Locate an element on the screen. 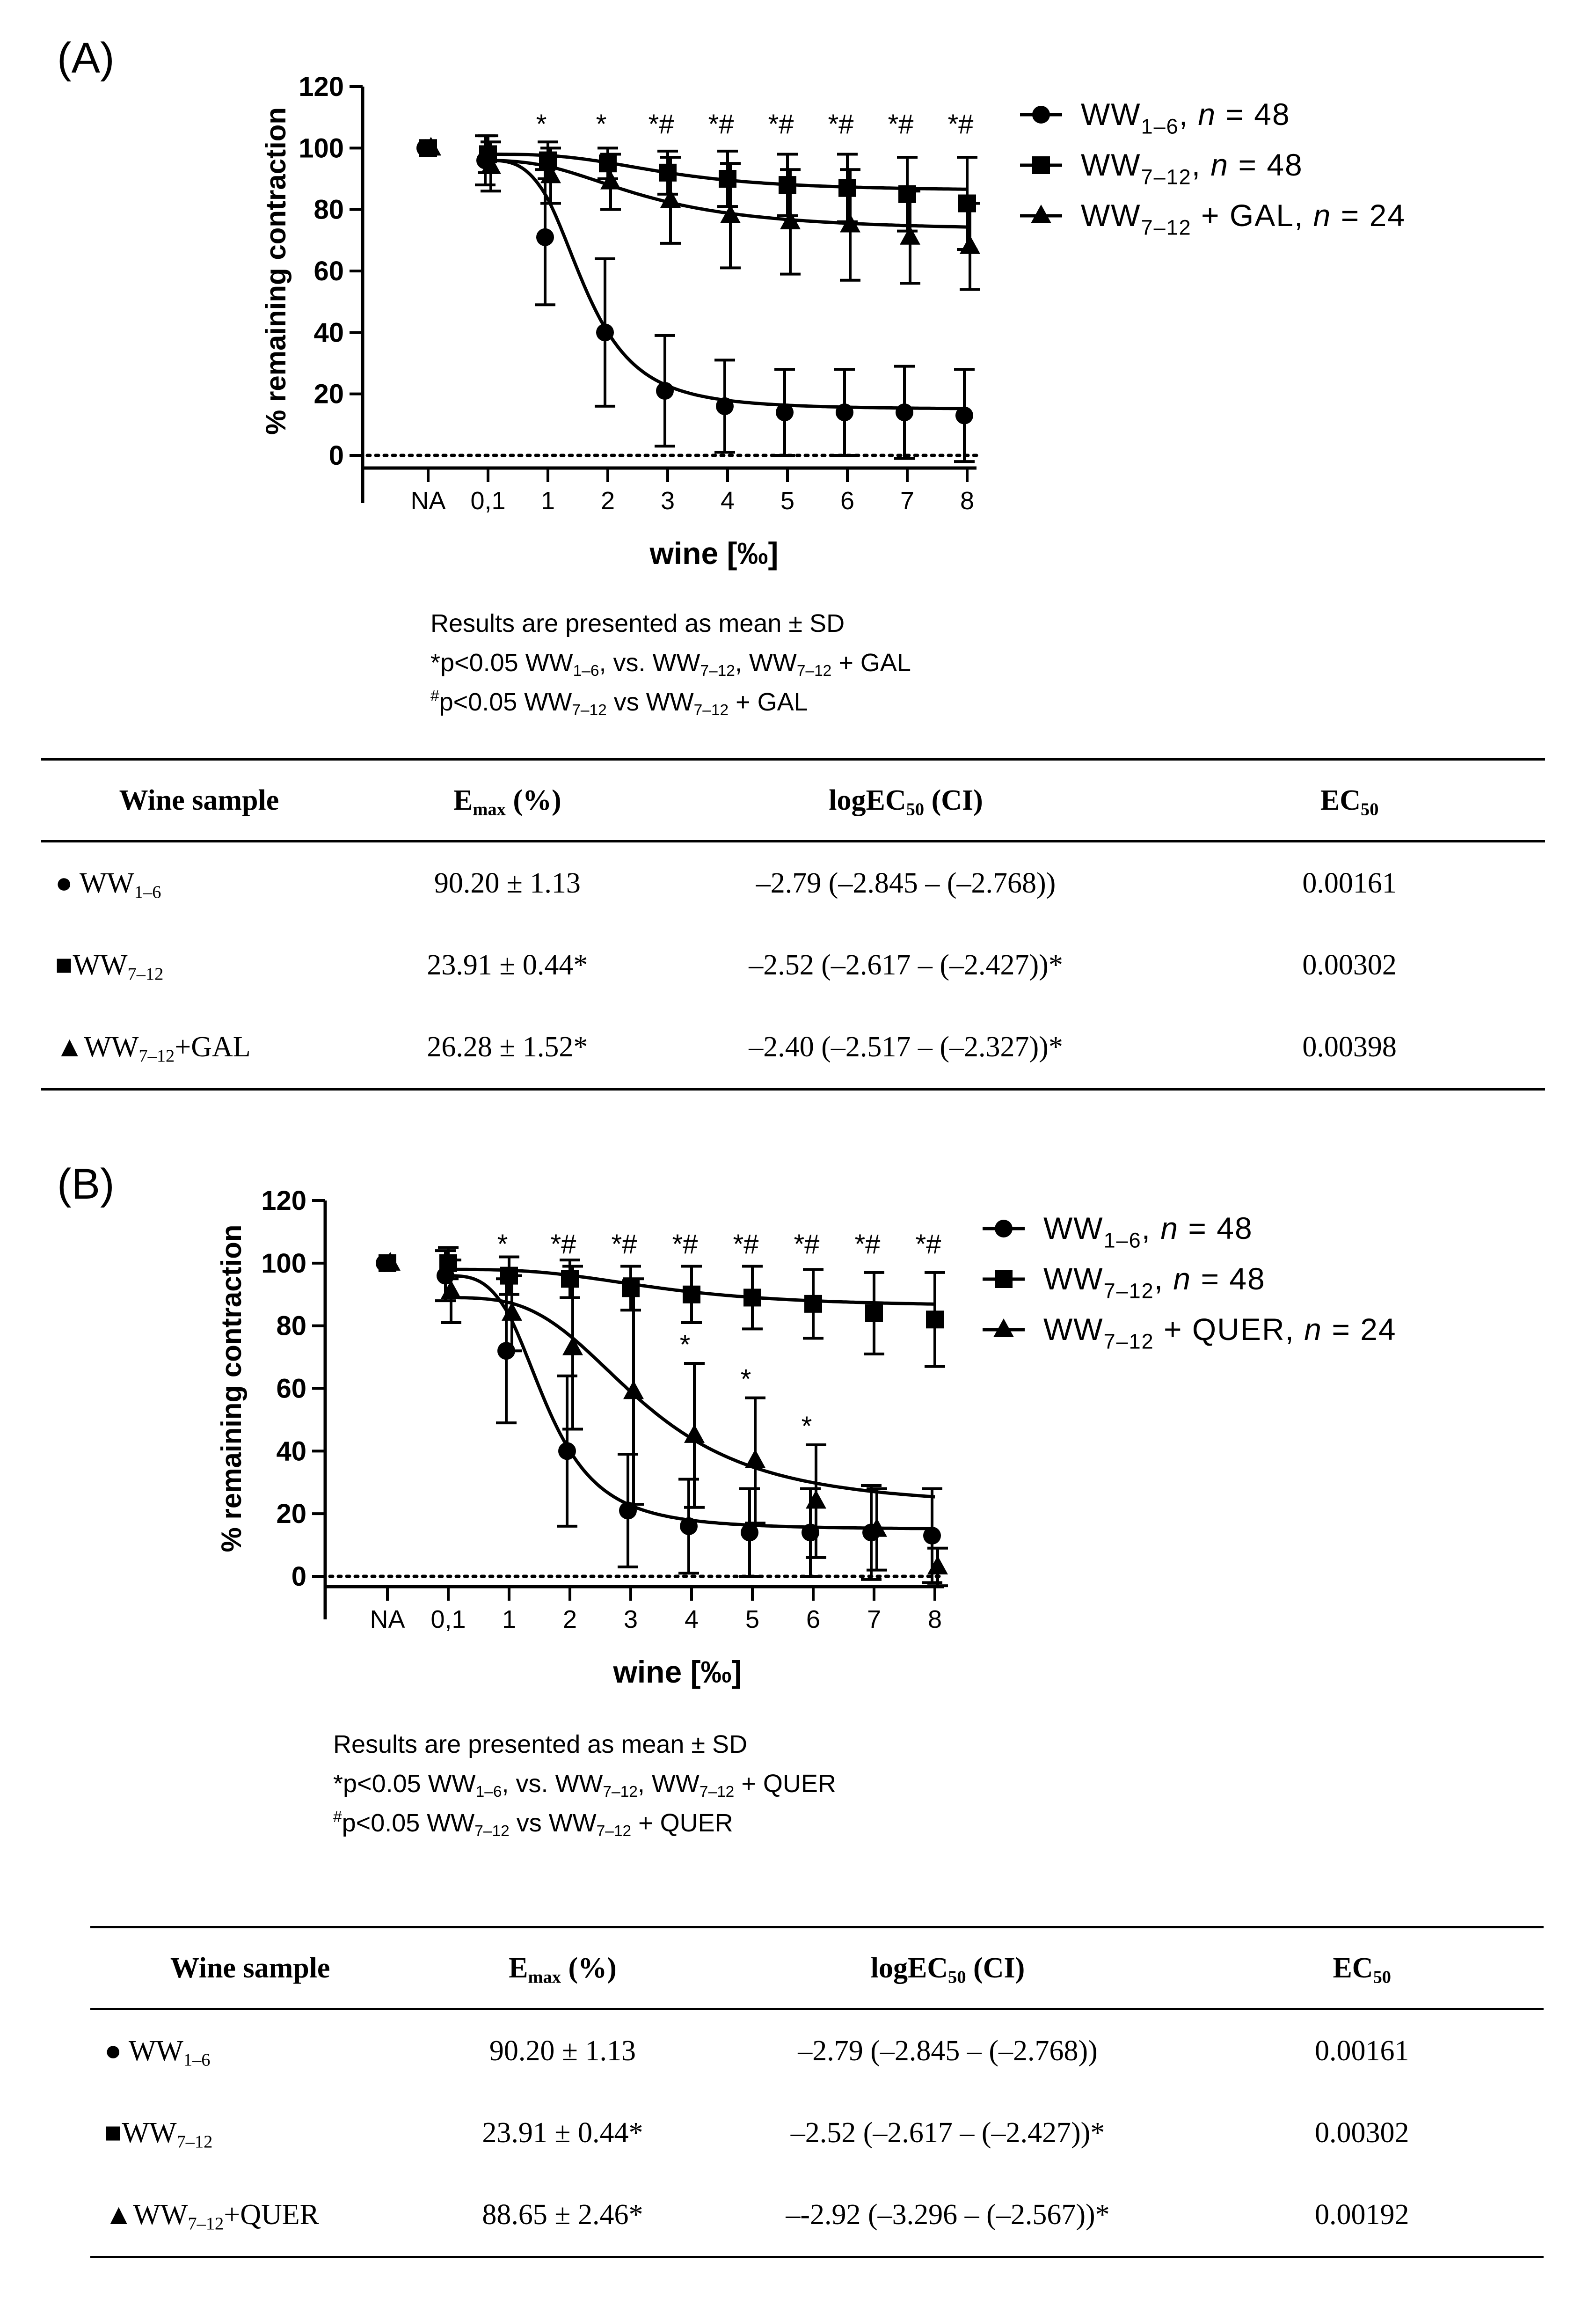 The width and height of the screenshot is (1596, 2306). text-segment: E is located at coordinates (518, 1968).